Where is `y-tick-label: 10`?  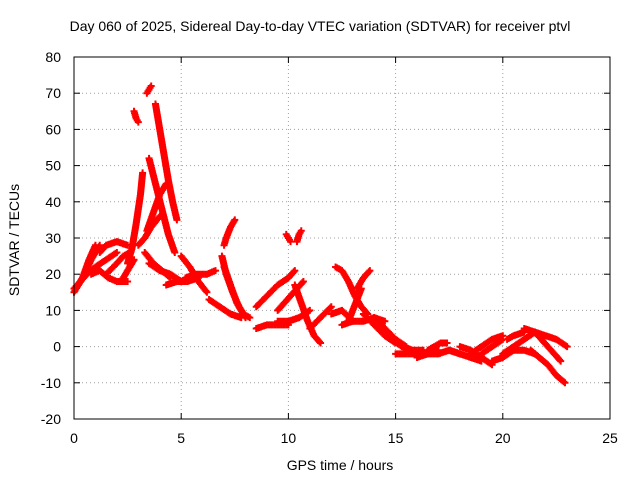
y-tick-label: 10 is located at coordinates (53, 310).